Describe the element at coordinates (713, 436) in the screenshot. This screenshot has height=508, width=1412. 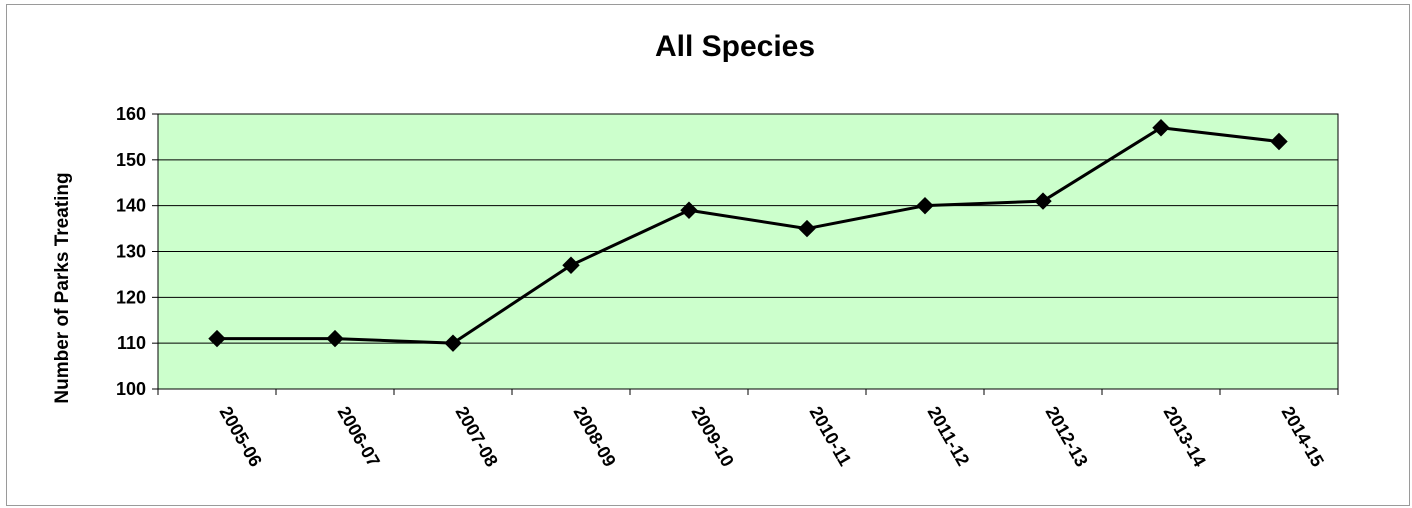
I see `x-tick-label: 2009-10` at that location.